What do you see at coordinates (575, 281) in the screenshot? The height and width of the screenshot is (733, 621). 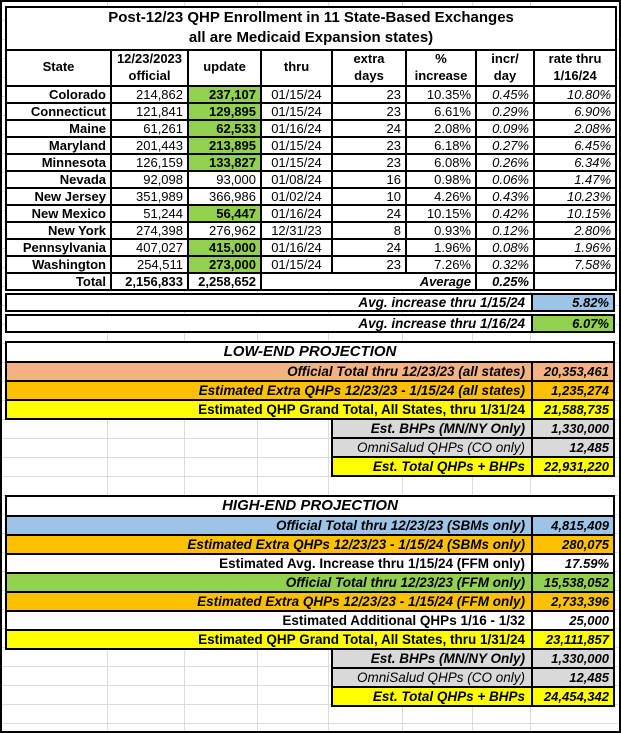 I see `cell-empty` at bounding box center [575, 281].